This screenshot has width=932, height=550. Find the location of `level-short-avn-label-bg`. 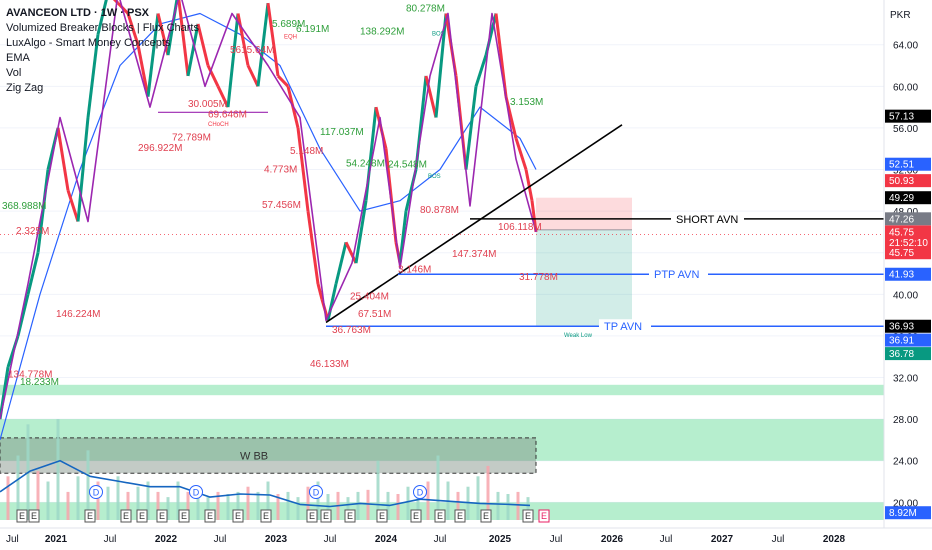

level-short-avn-label-bg is located at coordinates (707, 218).